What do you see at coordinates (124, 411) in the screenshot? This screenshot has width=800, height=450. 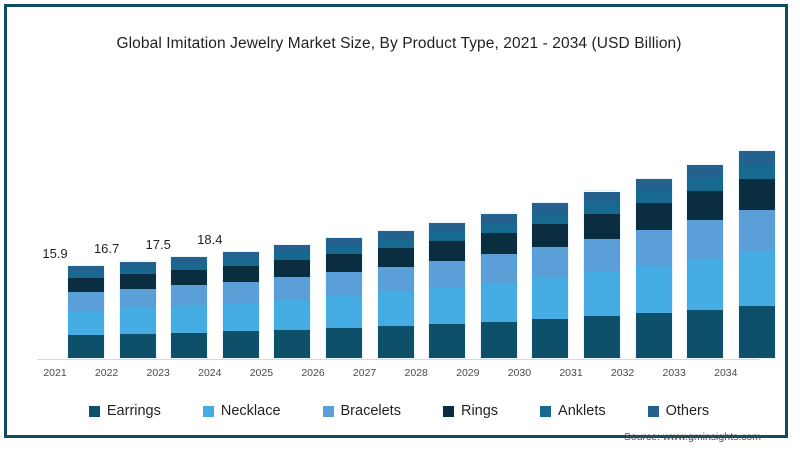 I see `legend-item-earrings: Earrings` at bounding box center [124, 411].